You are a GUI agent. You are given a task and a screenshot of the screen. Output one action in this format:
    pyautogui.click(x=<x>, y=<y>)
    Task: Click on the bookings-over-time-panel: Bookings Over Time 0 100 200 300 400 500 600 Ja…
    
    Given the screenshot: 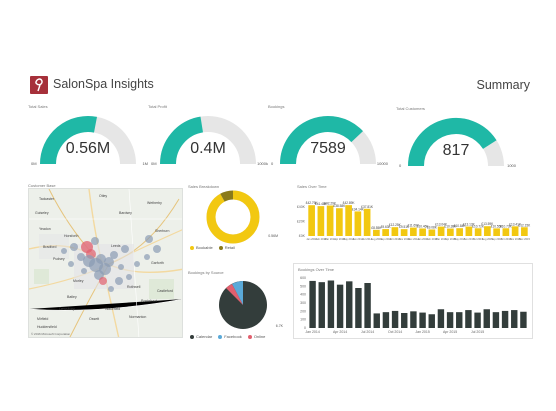 What is the action you would take?
    pyautogui.click(x=413, y=301)
    